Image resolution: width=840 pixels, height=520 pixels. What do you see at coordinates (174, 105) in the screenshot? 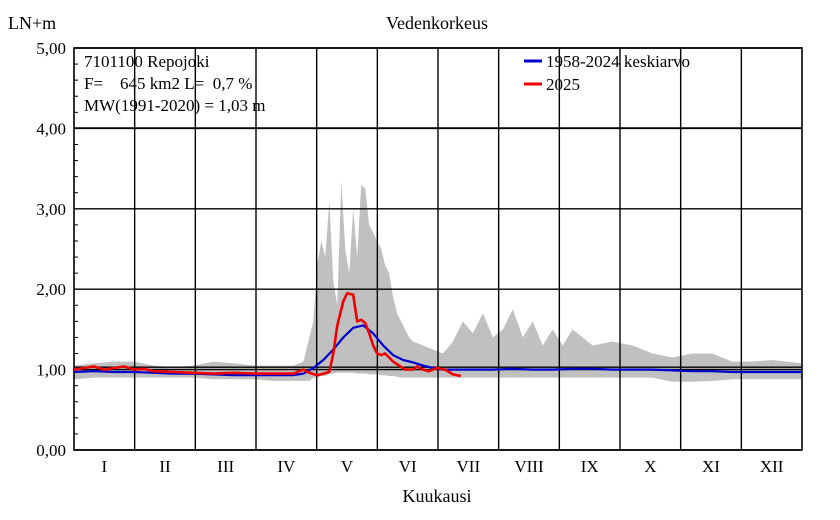
I see `info-mean-water: MW(1991-2020) = 1,03 m` at bounding box center [174, 105].